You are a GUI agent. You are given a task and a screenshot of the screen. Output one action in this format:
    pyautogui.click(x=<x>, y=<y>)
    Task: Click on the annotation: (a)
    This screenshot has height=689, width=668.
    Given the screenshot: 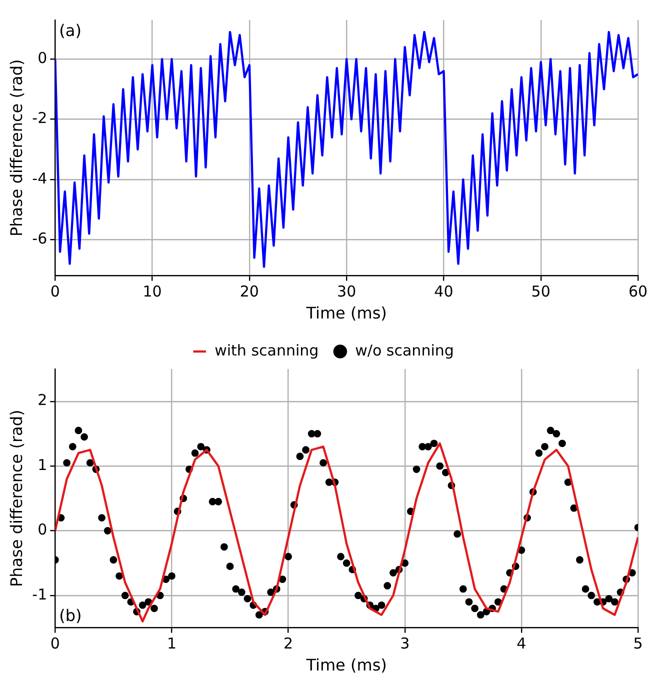 What is the action you would take?
    pyautogui.click(x=70, y=30)
    